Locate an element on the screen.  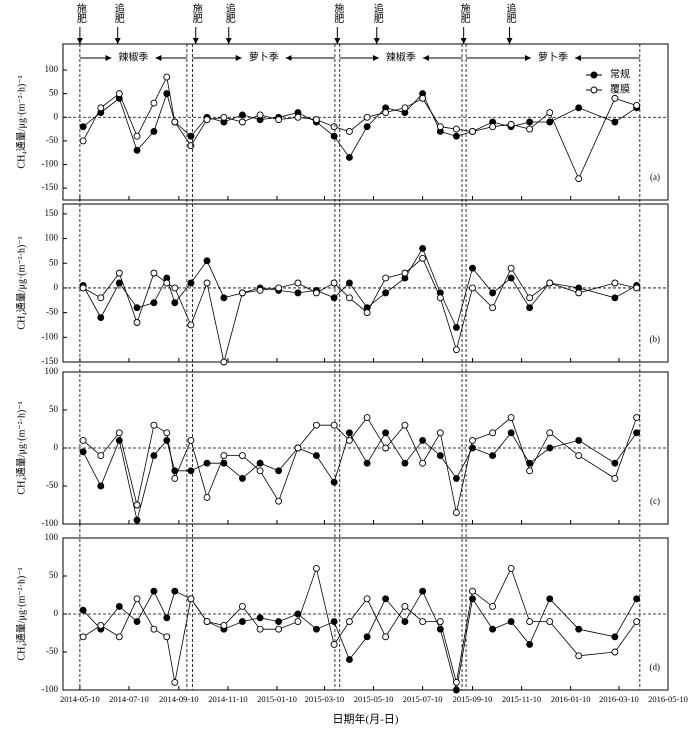
x-tick-label: 2015-03-10 is located at coordinates (325, 699).